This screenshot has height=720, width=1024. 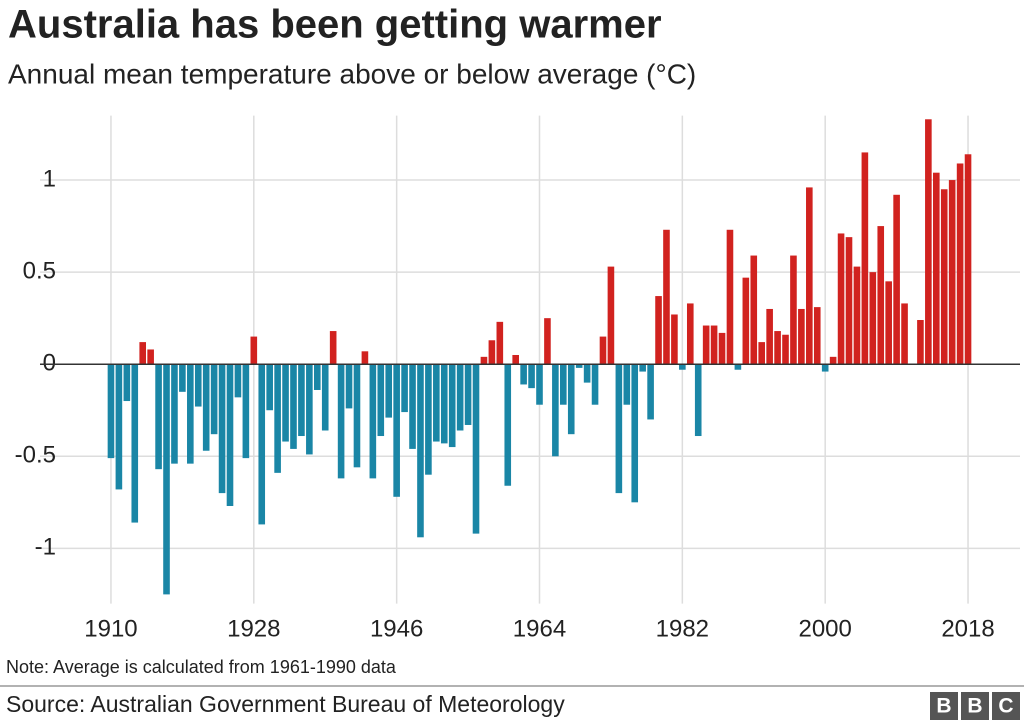 I want to click on y-tick-label: -1, so click(x=45, y=547).